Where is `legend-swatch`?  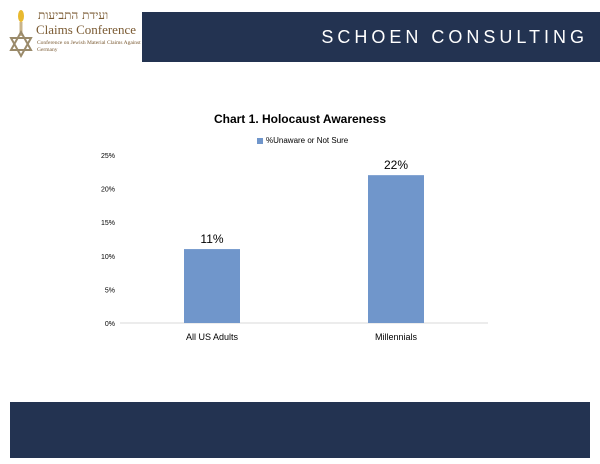 legend-swatch is located at coordinates (260, 140).